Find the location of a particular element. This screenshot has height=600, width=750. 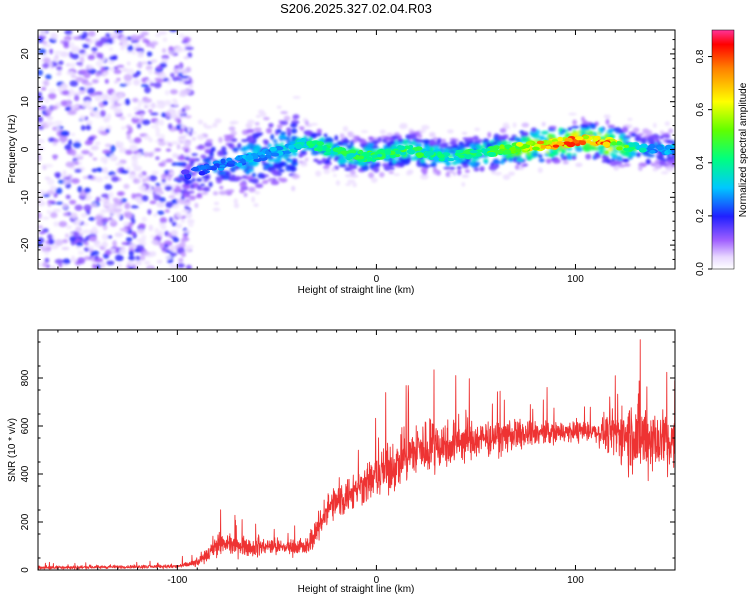

snr-ylabel: SNR (10 * v/v) is located at coordinates (12, 450).